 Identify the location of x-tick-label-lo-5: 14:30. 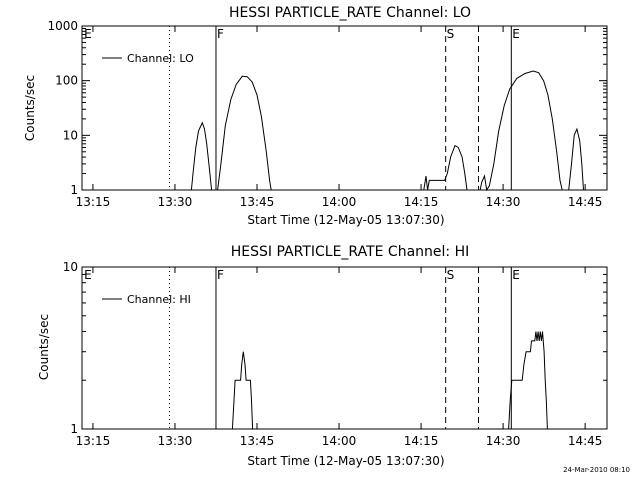
(503, 202).